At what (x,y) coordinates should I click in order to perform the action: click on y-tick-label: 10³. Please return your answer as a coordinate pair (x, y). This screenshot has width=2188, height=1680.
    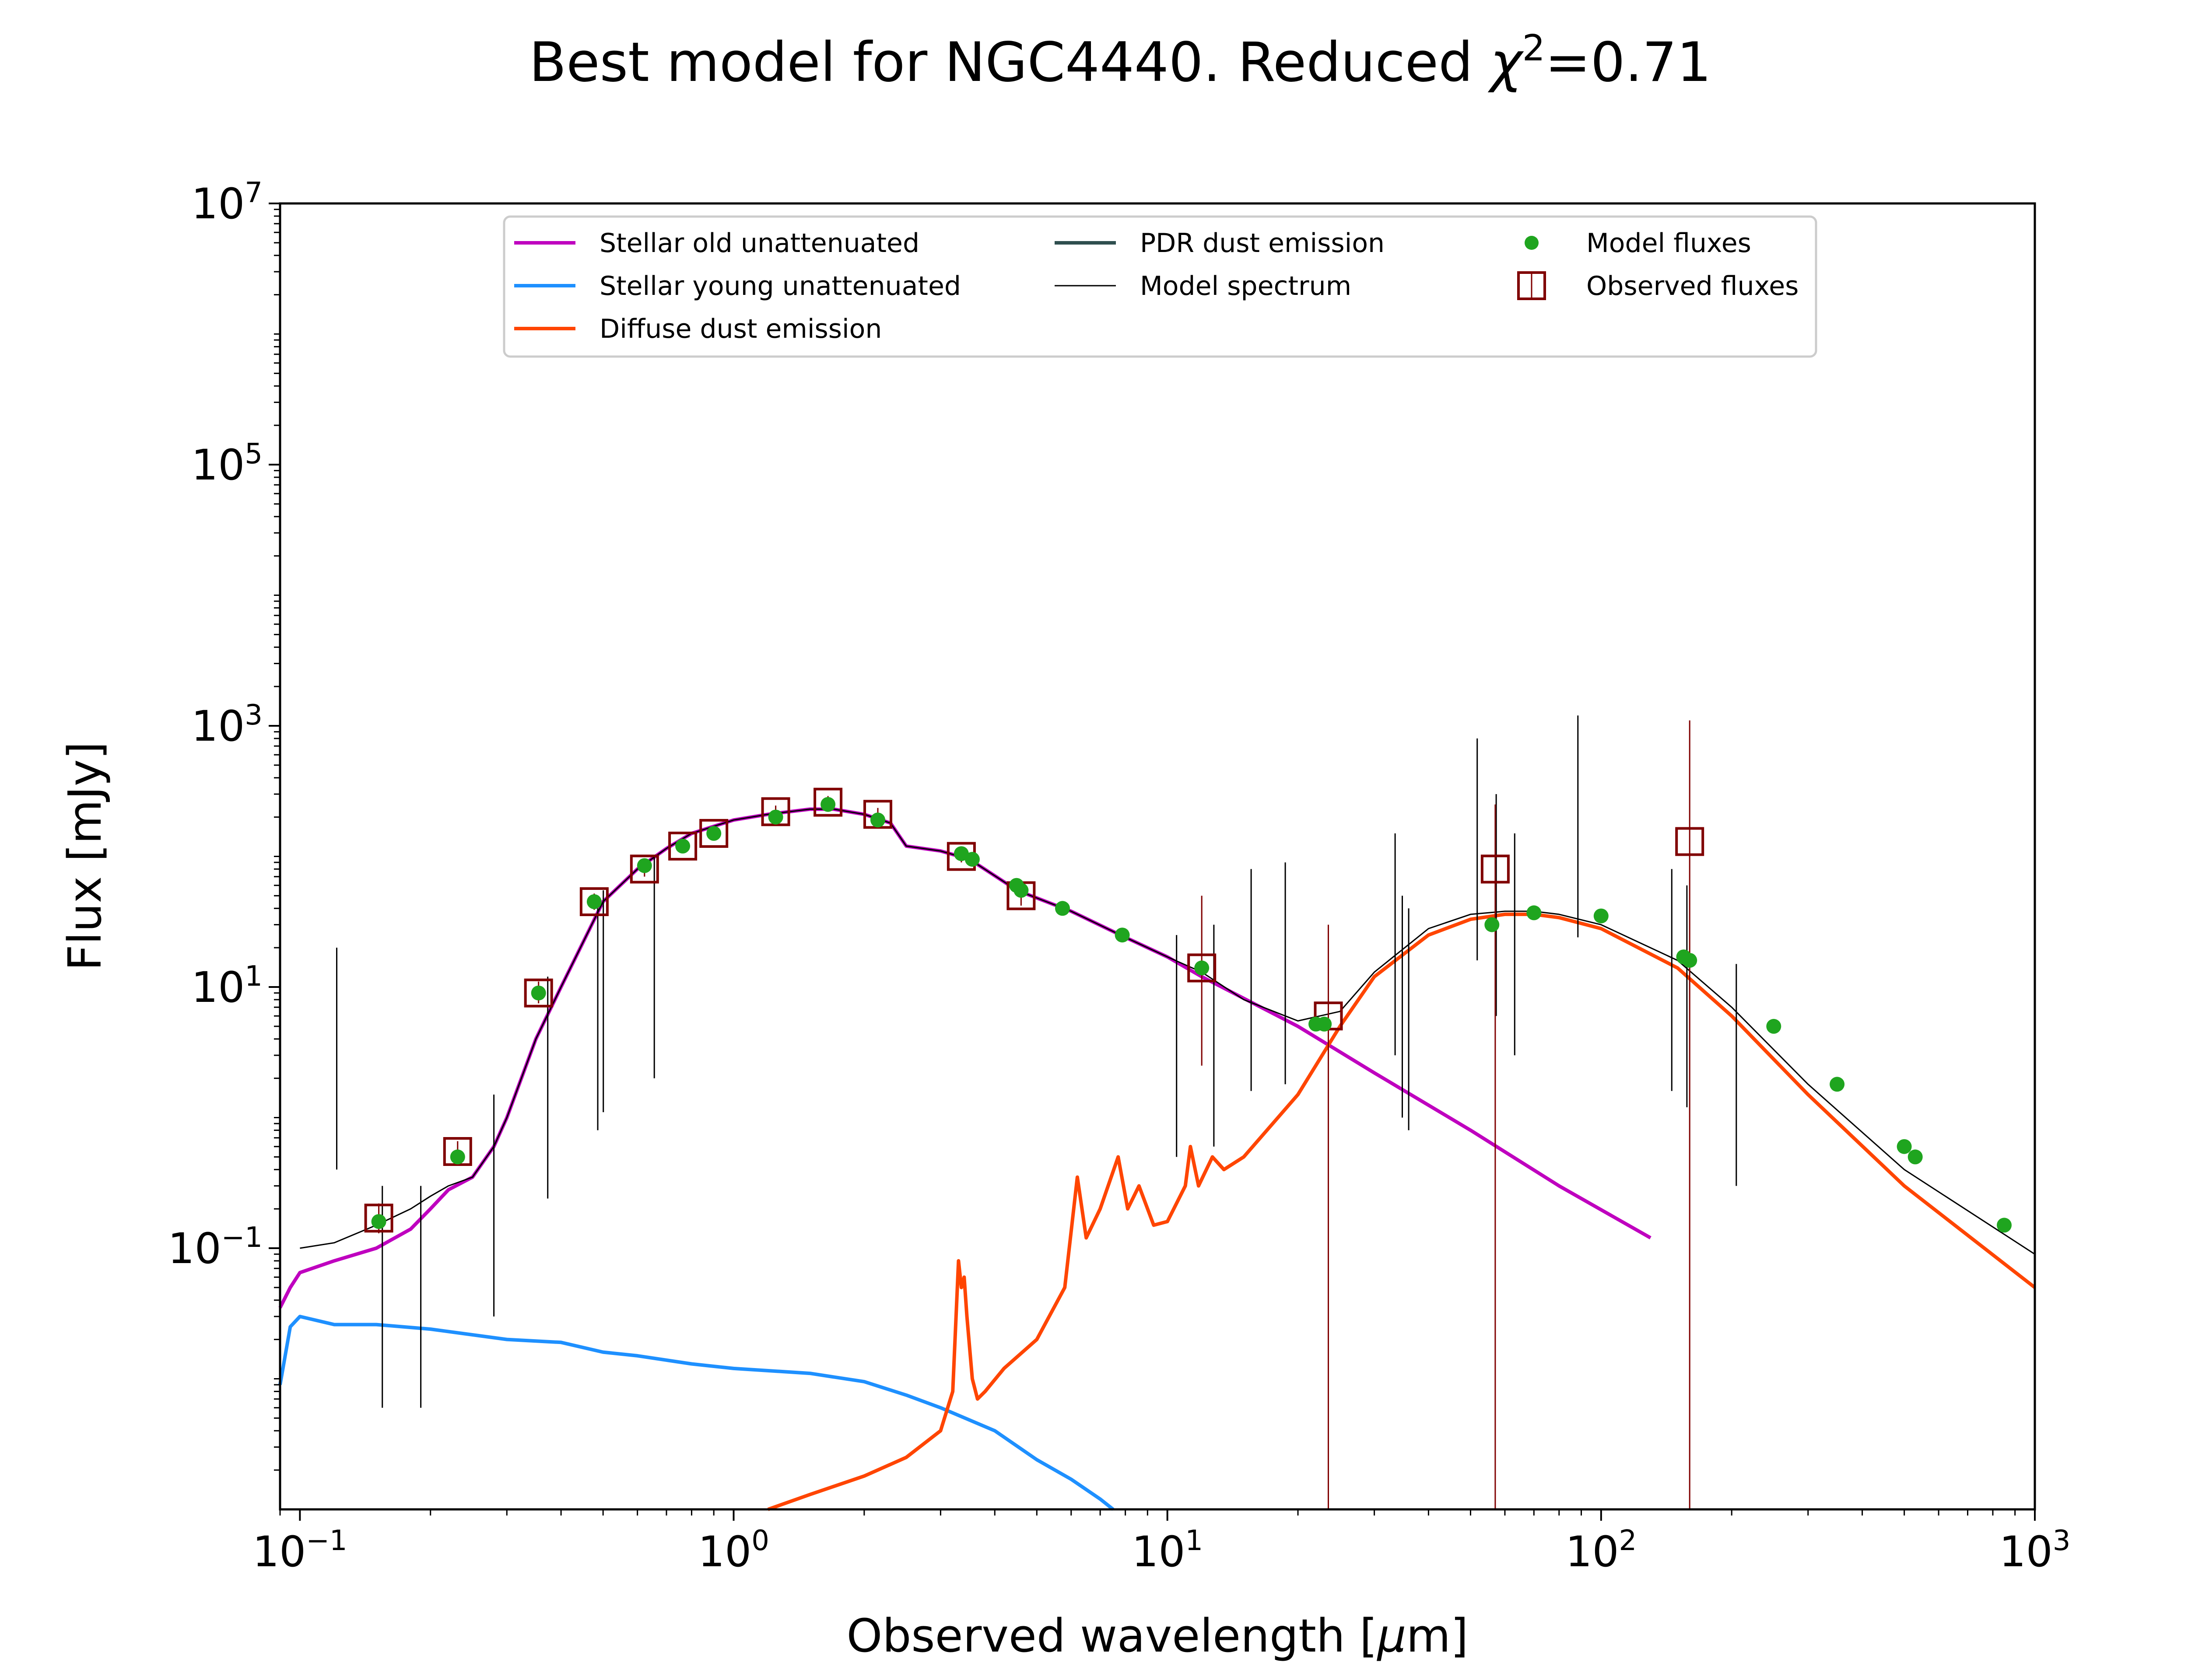
    Looking at the image, I should click on (227, 725).